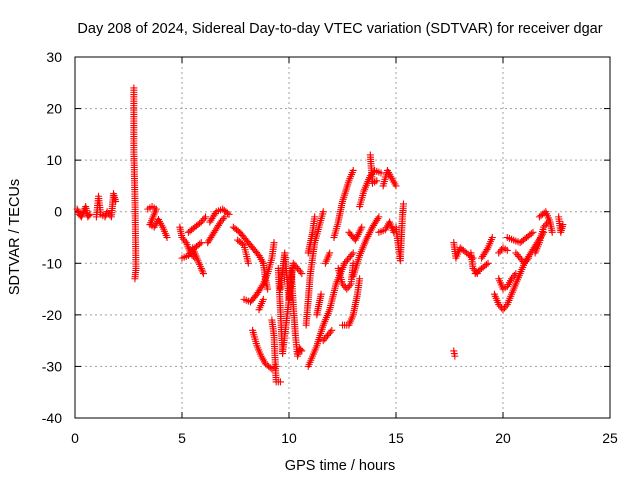  What do you see at coordinates (396, 438) in the screenshot?
I see `x-tick-label: 15` at bounding box center [396, 438].